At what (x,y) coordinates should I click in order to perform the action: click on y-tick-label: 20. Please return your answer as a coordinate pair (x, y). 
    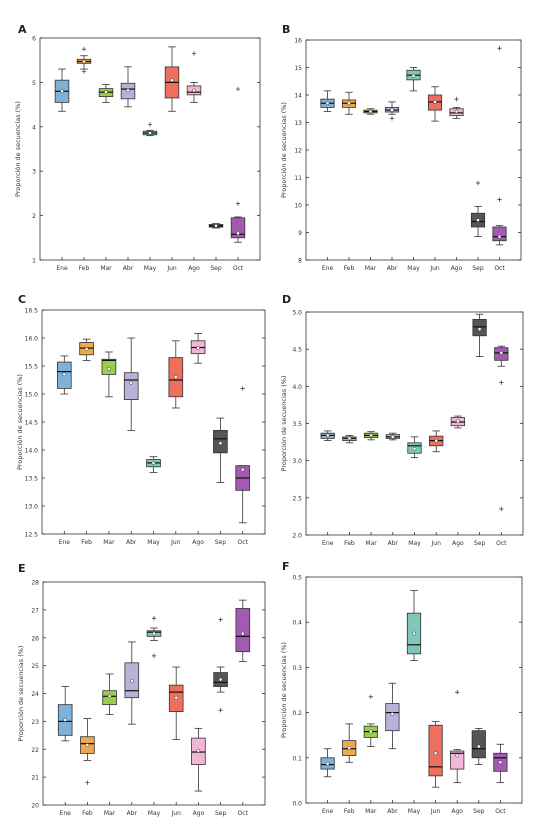
    Looking at the image, I should click on (35, 806).